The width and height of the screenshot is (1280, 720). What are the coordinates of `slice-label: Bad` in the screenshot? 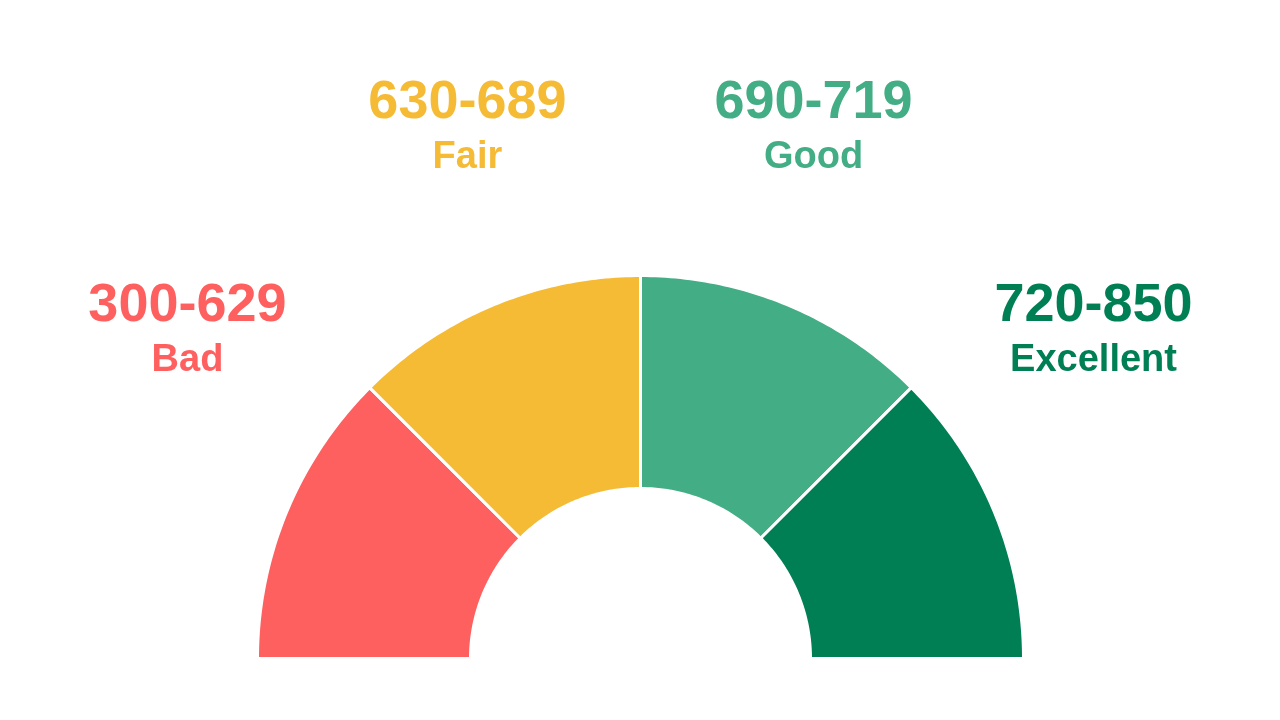 It's located at (187, 358).